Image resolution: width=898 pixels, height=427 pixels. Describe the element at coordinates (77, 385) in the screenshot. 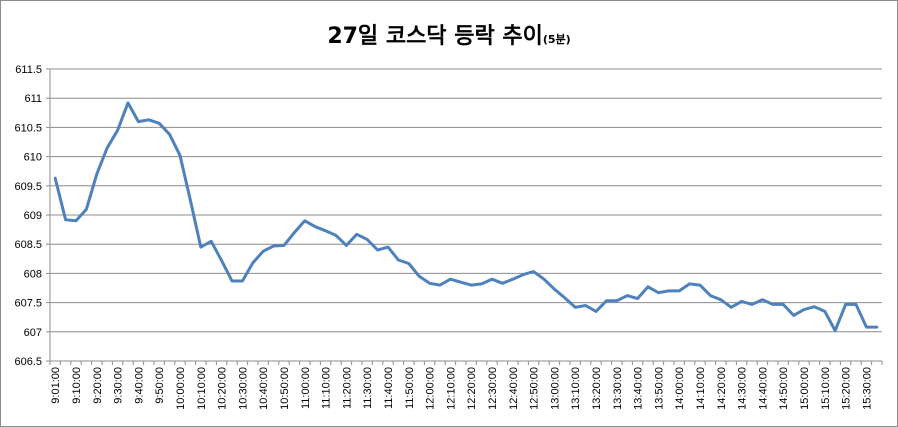

I see `x-tick-label: 9:10:00` at that location.